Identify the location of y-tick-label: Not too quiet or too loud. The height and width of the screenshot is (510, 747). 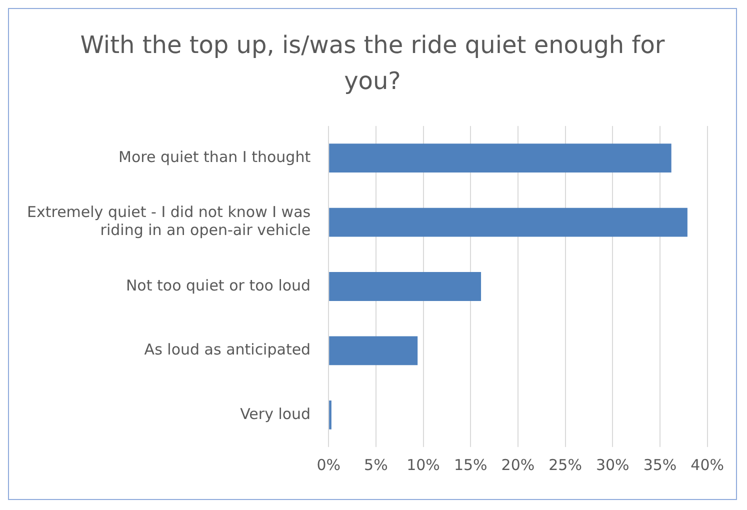
(218, 285).